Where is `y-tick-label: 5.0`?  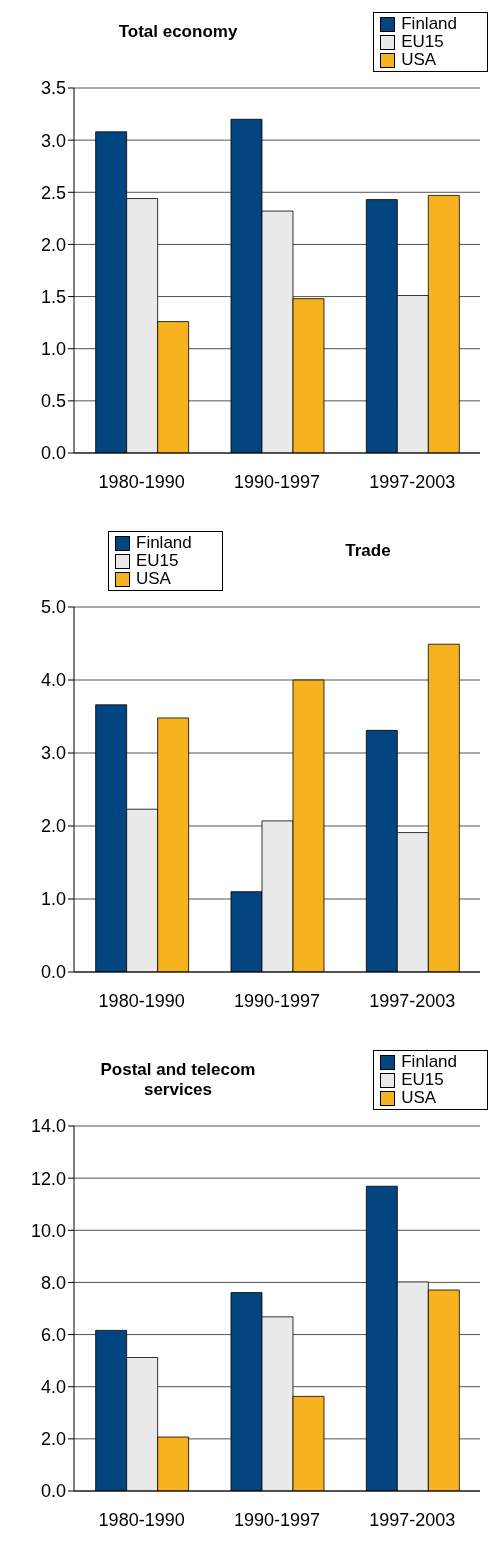
y-tick-label: 5.0 is located at coordinates (53, 607).